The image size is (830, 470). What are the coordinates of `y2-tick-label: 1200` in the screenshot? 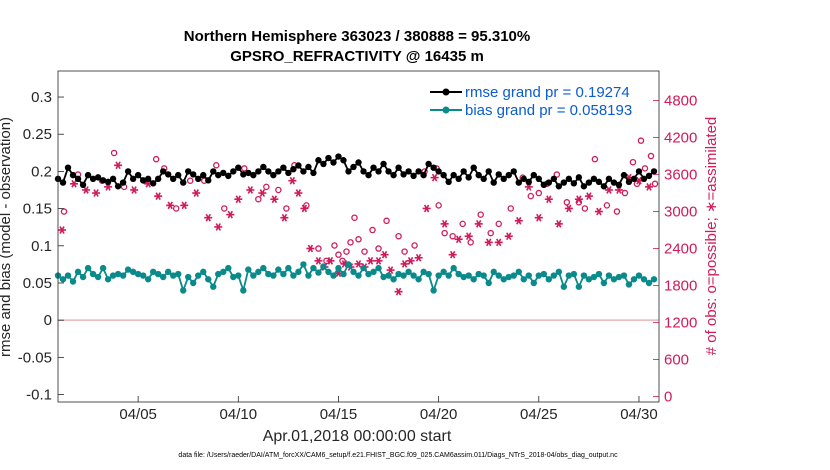 It's located at (680, 322).